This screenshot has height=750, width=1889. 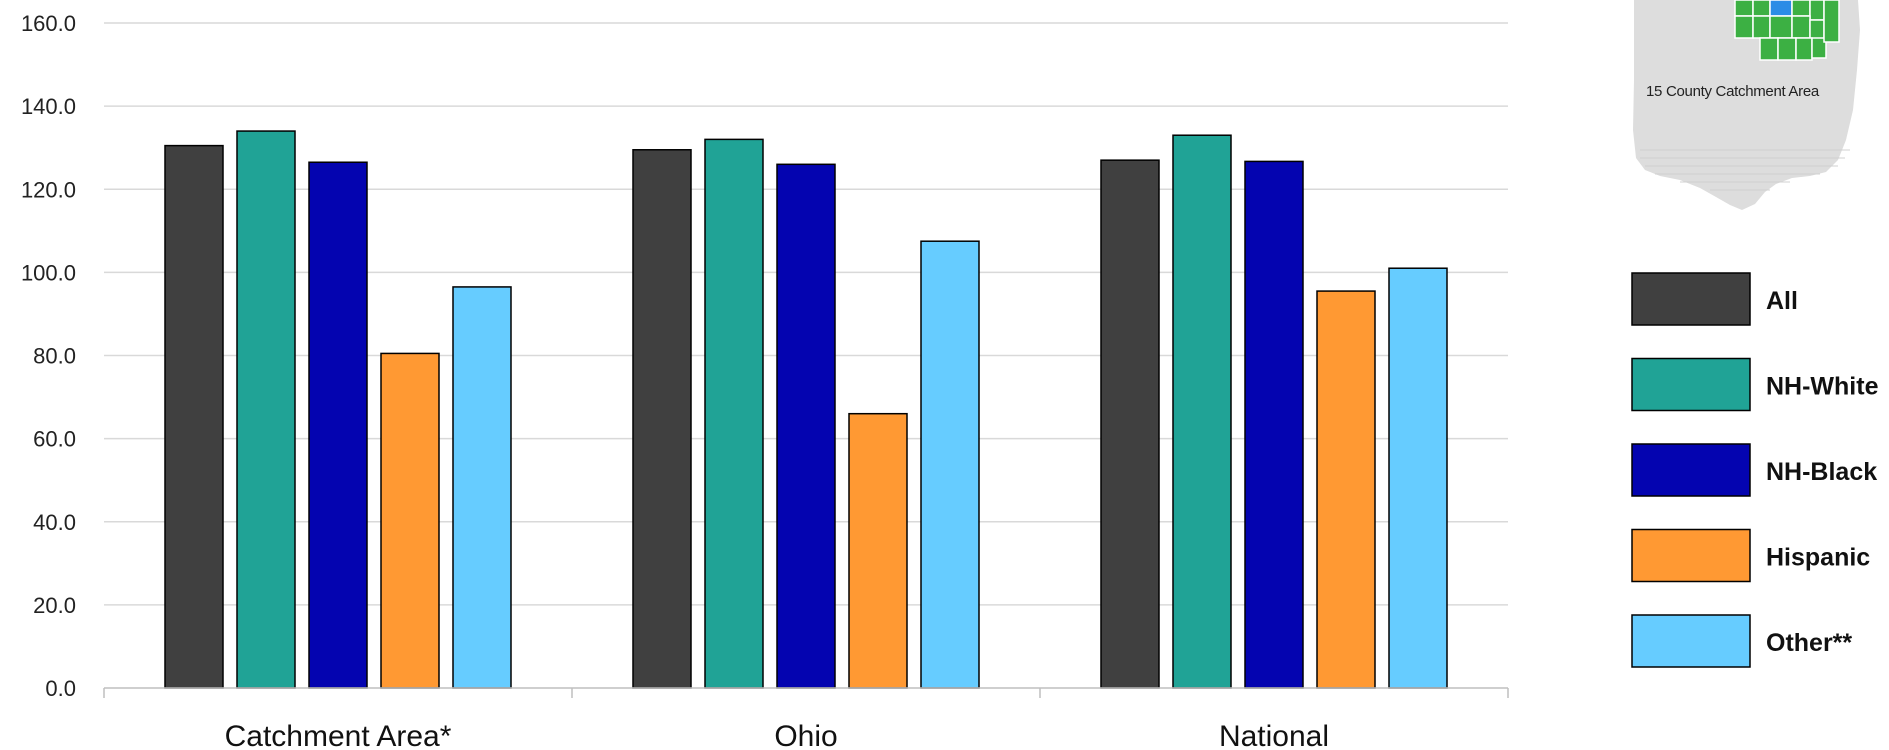 What do you see at coordinates (54, 439) in the screenshot?
I see `y-tick-label: 60.0` at bounding box center [54, 439].